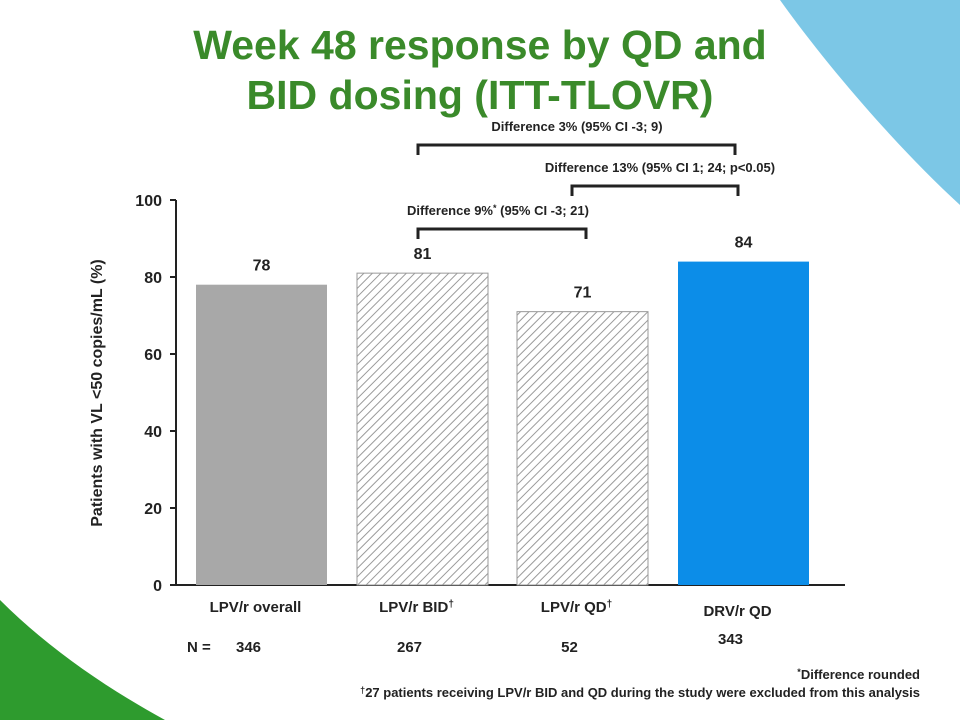 Image resolution: width=960 pixels, height=720 pixels. I want to click on n-value: 267, so click(409, 647).